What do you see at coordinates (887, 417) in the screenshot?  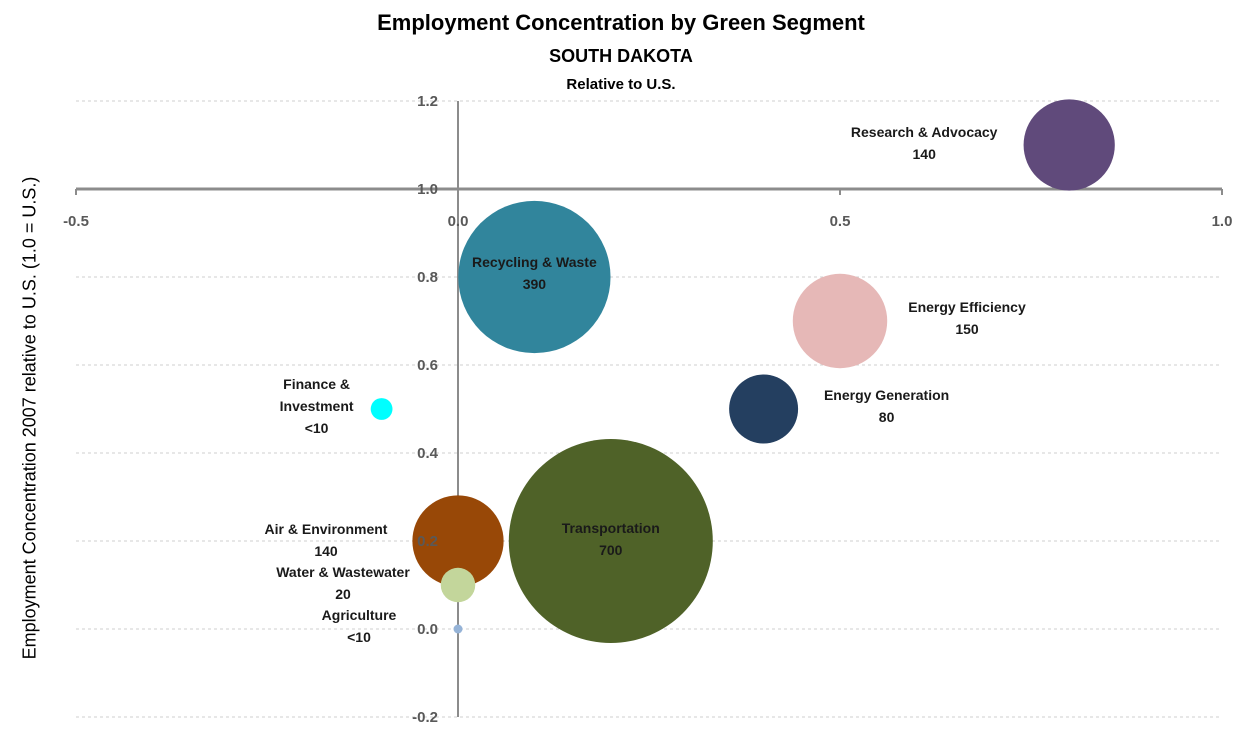 I see `bubble-size-label: 80` at bounding box center [887, 417].